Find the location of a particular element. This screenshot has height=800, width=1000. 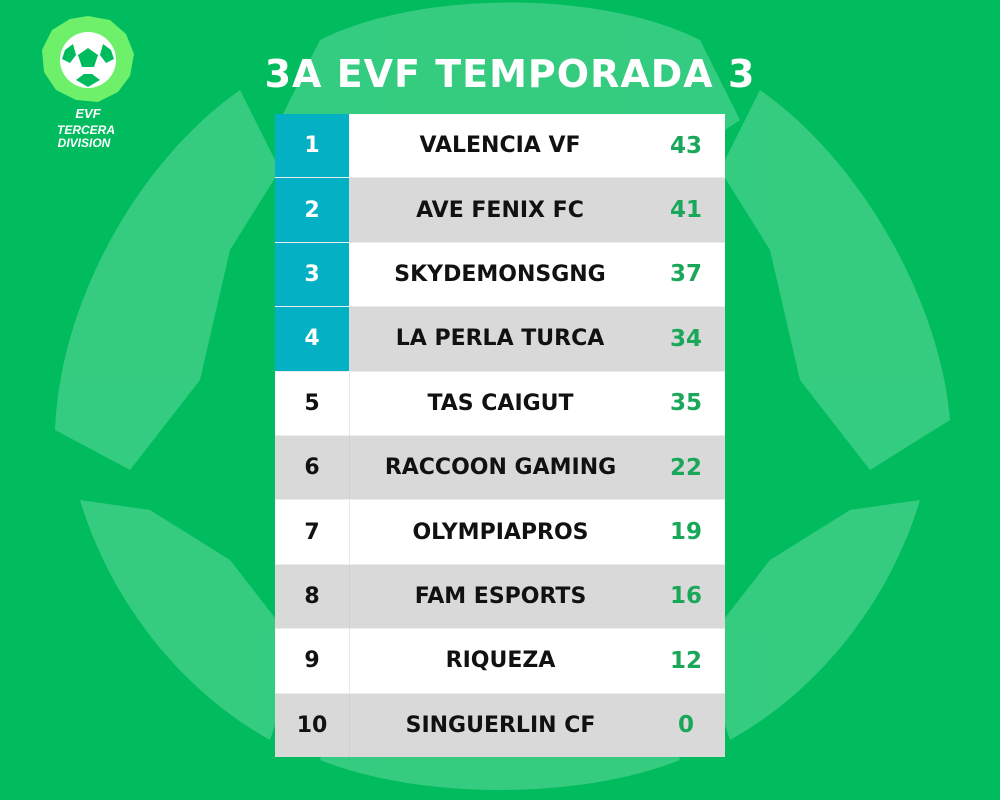

soccer-ball-icon: EVF TERCERA DIVISION is located at coordinates (88, 83).